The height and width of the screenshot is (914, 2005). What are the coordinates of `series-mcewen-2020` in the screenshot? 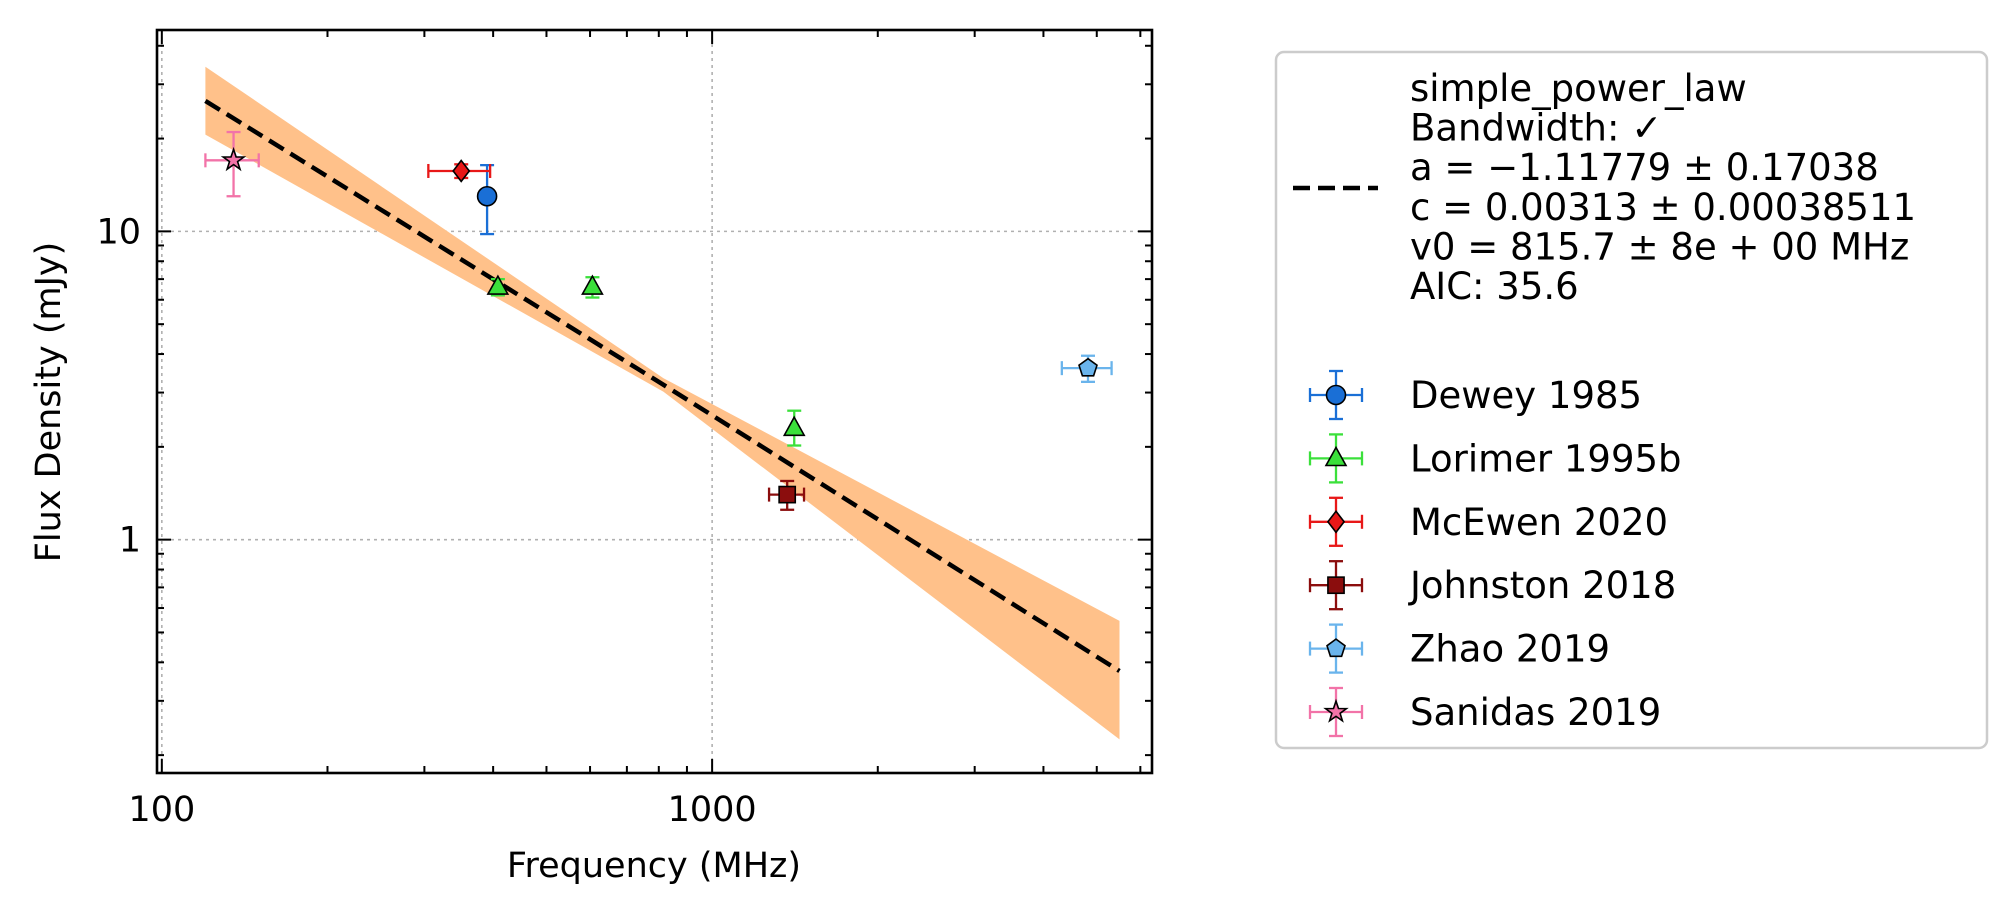 It's located at (459, 171).